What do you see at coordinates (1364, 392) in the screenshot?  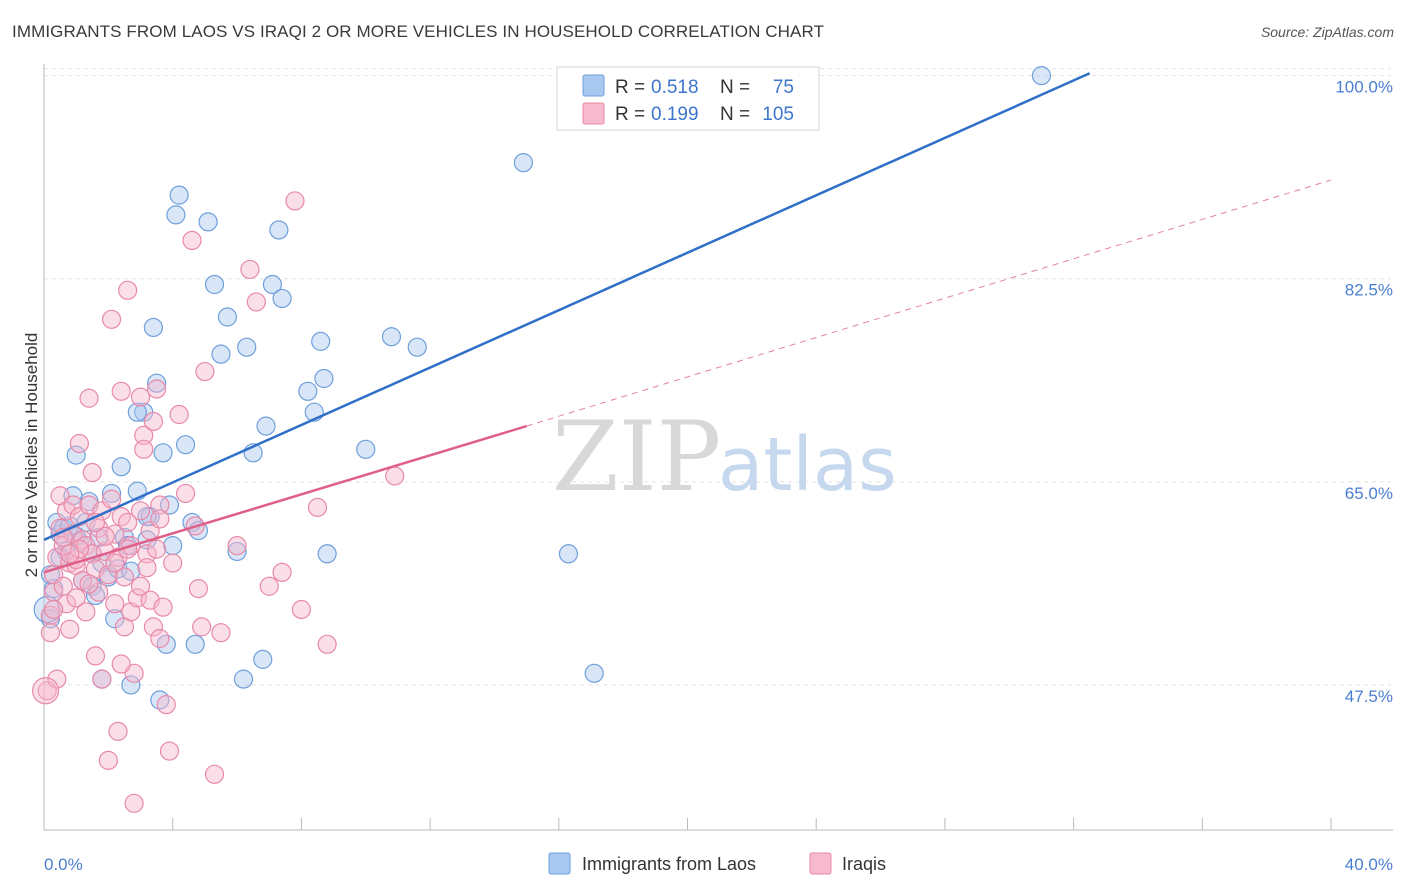 I see `y-tick-labels: 47.5% 65.0% 82.5% 100.0%` at bounding box center [1364, 392].